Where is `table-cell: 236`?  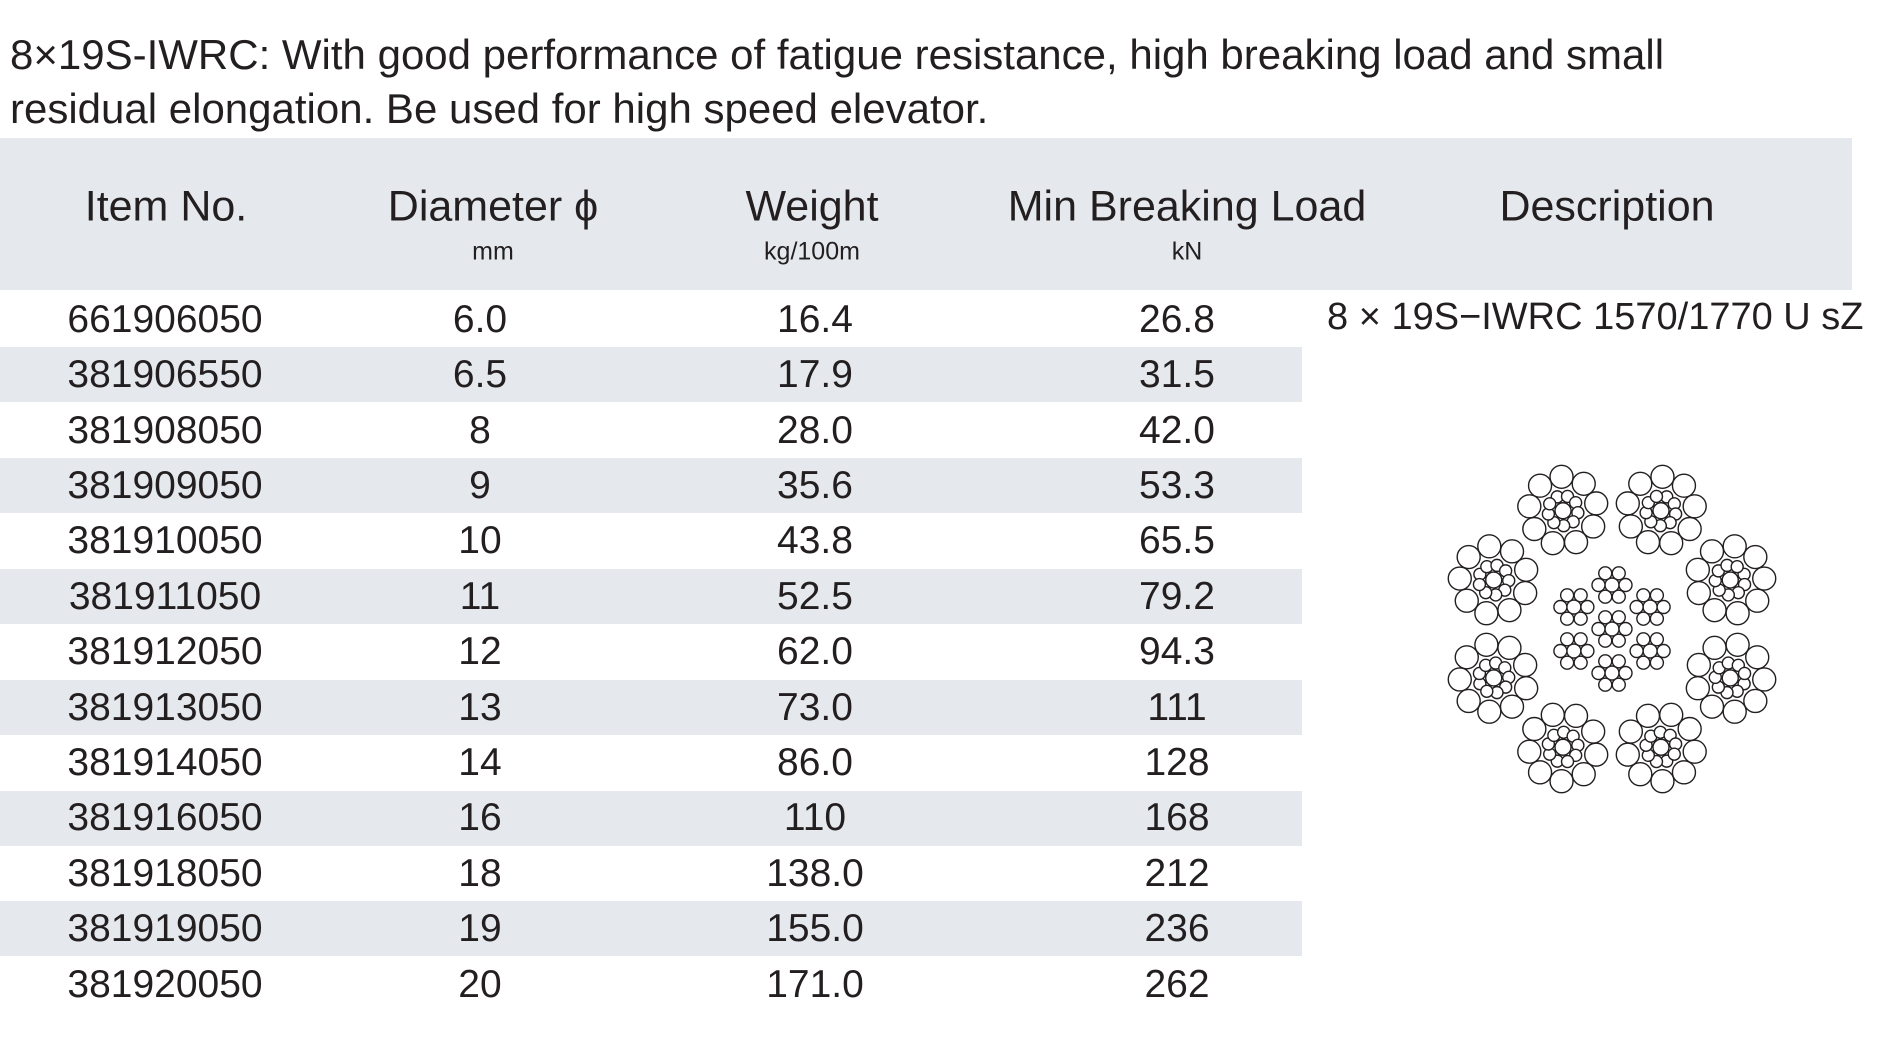
table-cell: 236 is located at coordinates (1177, 929).